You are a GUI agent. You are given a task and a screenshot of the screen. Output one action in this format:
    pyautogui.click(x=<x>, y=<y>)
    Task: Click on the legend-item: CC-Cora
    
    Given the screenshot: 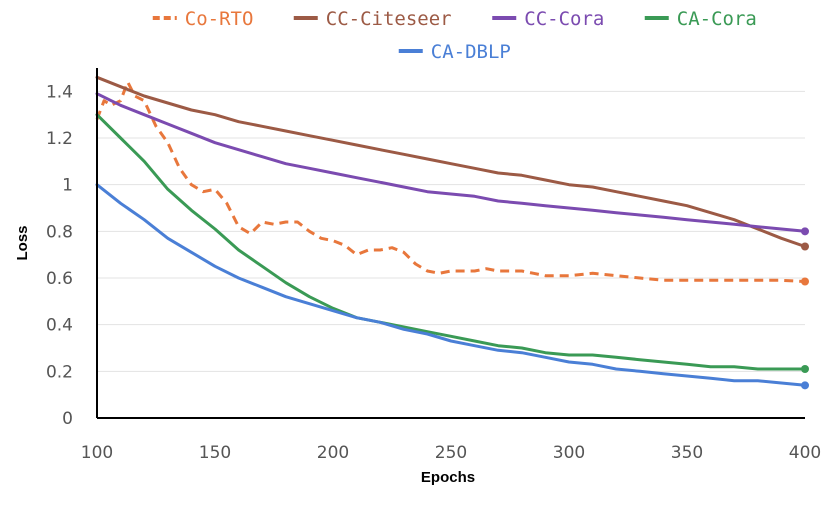 What is the action you would take?
    pyautogui.click(x=548, y=19)
    